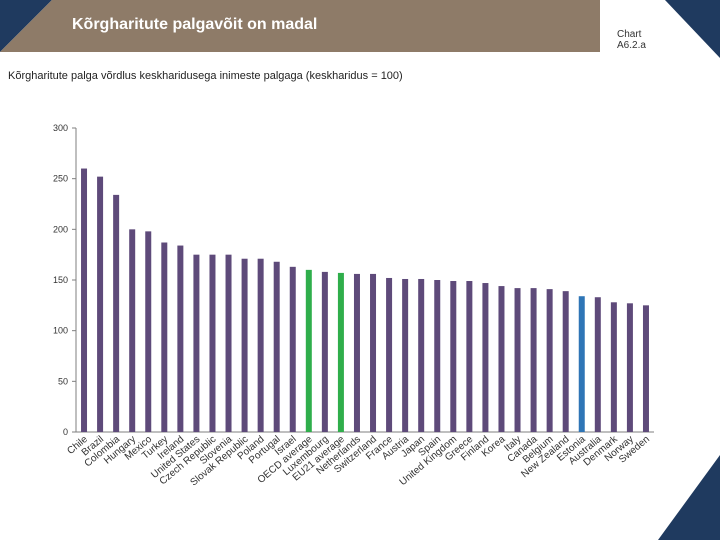 This screenshot has width=720, height=540. Describe the element at coordinates (597, 364) in the screenshot. I see `bar-australia` at that location.